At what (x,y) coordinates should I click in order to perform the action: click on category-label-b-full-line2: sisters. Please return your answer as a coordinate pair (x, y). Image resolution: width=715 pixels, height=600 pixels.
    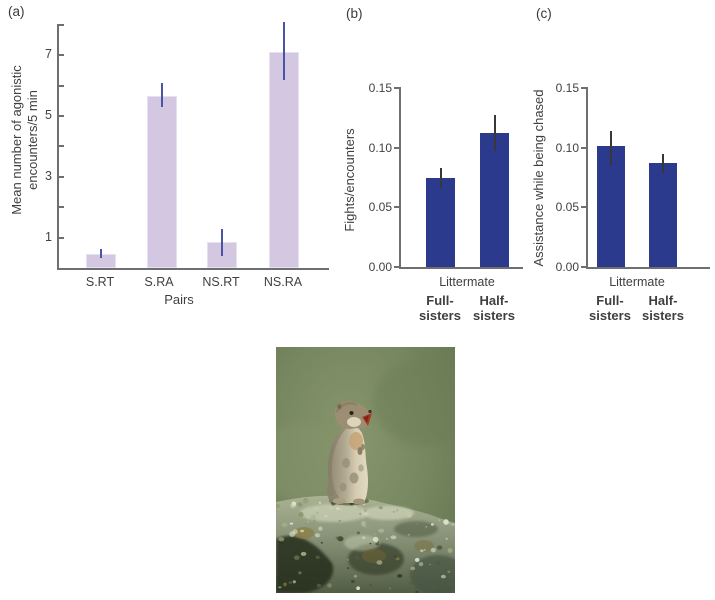
    Looking at the image, I should click on (440, 315).